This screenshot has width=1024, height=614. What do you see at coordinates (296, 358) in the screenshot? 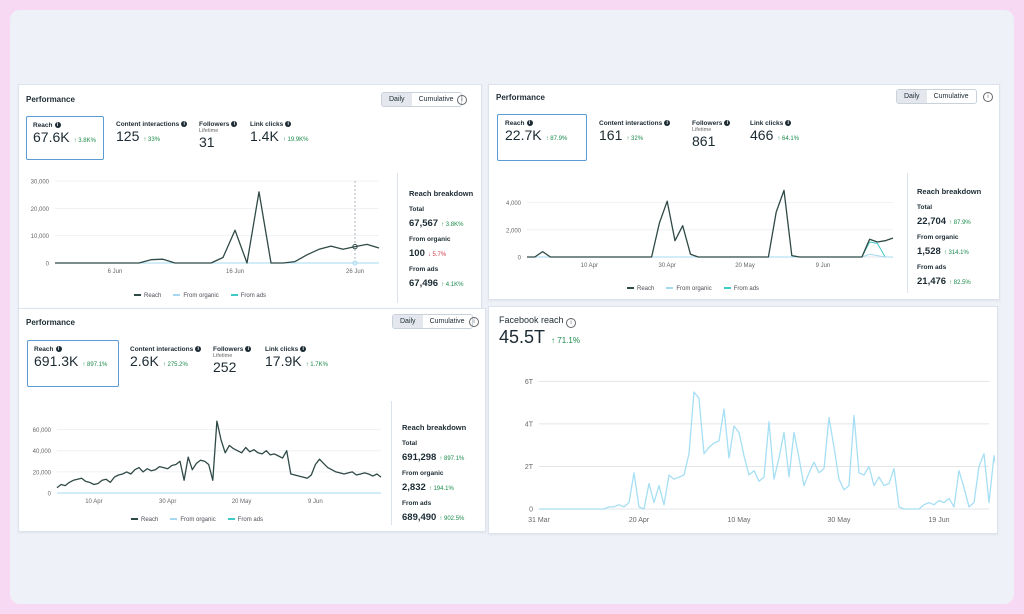
I see `metric-link-clicks: Link clicks i 17.9K ↑ 1.7K%` at bounding box center [296, 358].